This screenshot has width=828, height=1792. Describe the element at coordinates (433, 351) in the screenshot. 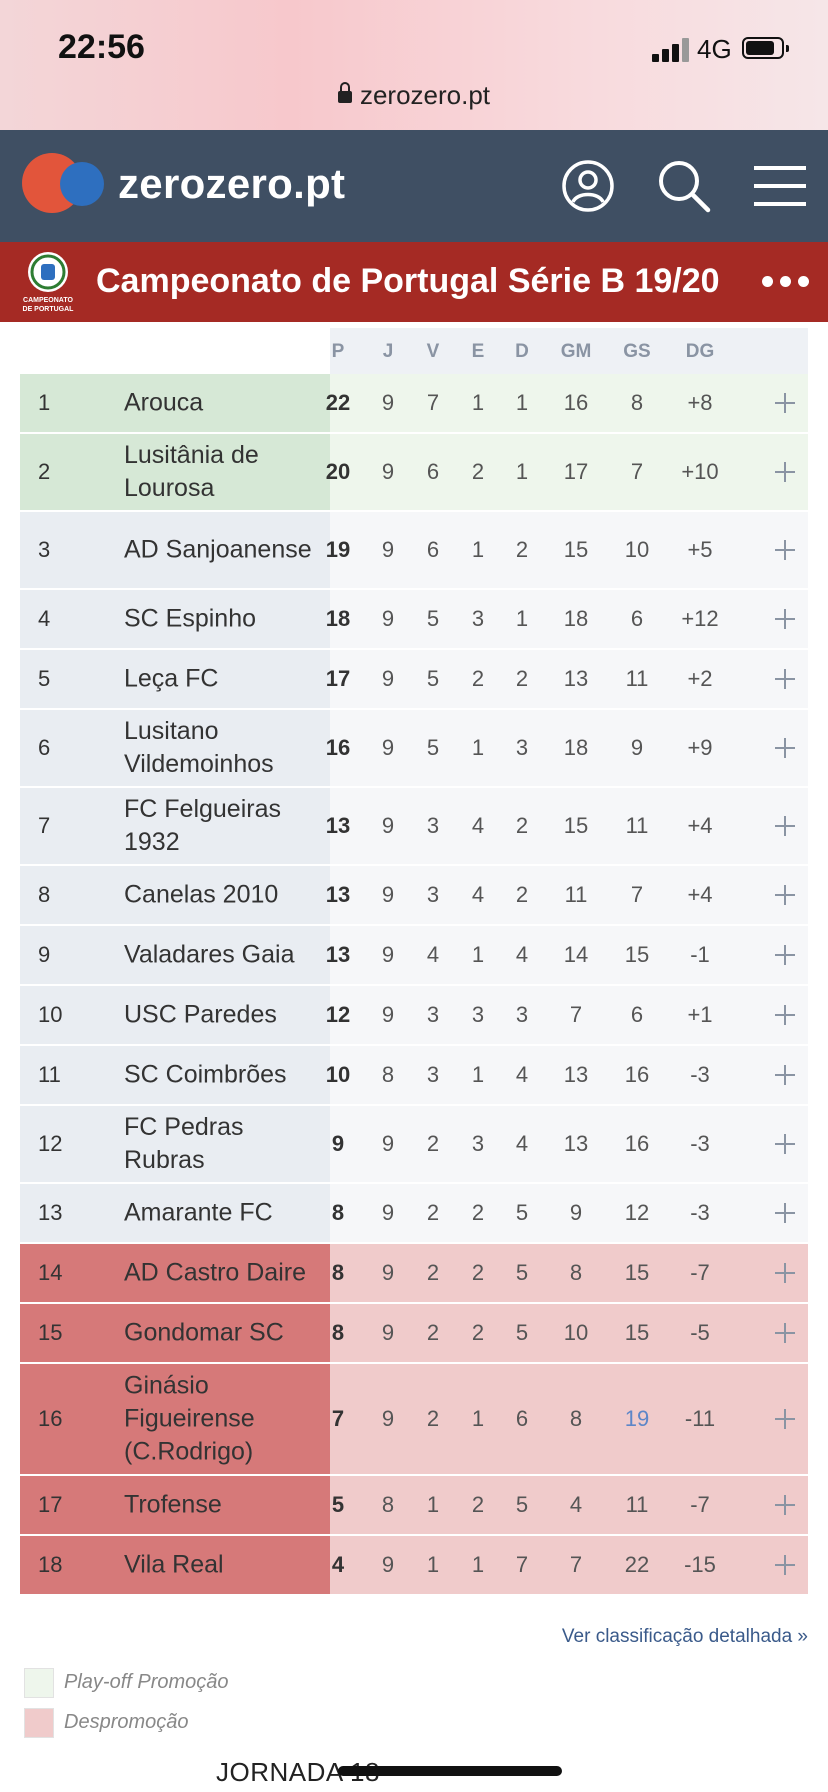

I see `column-header-v: V` at that location.